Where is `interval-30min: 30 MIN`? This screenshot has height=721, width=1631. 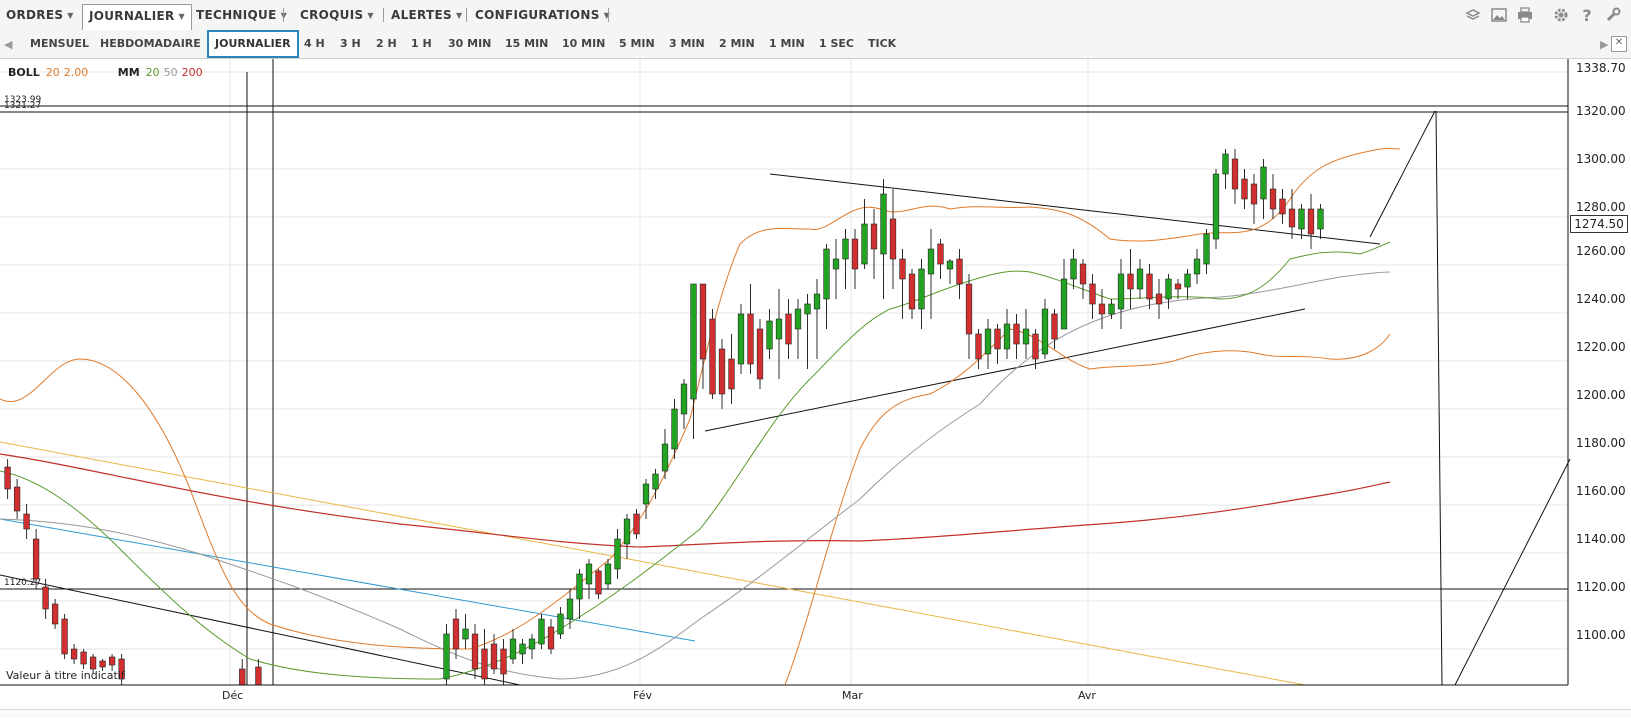
interval-30min: 30 MIN is located at coordinates (470, 43).